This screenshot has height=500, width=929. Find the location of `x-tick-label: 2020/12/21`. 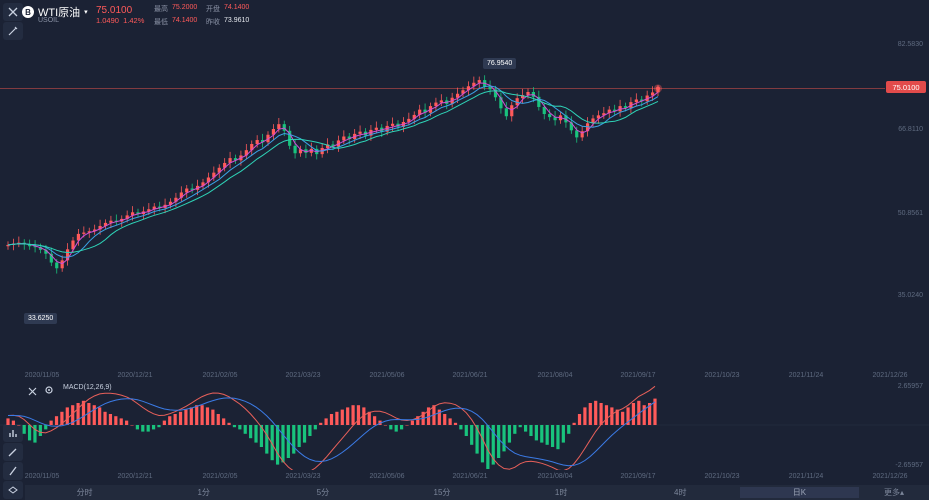

x-tick-label: 2020/12/21 is located at coordinates (135, 375).